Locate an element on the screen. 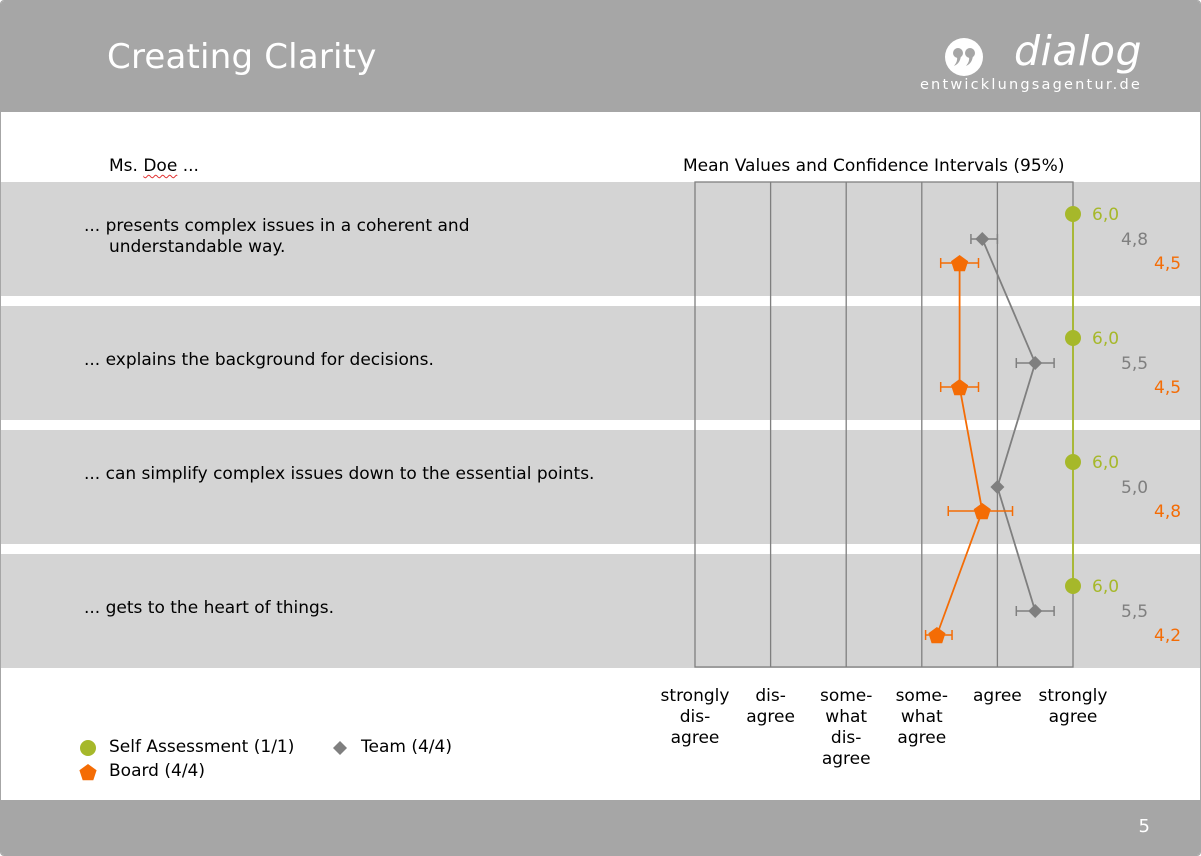 This screenshot has width=1201, height=856. scale-label: dis-agree is located at coordinates (771, 707).